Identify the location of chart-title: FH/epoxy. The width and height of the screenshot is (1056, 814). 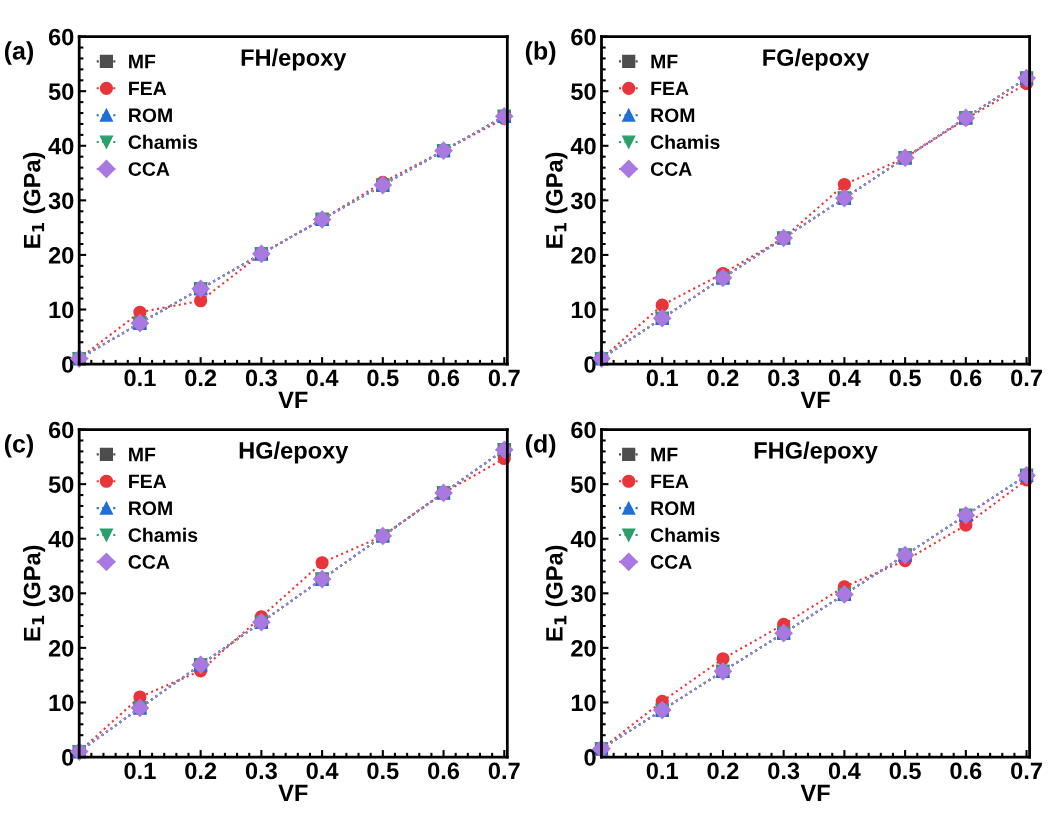
(294, 59).